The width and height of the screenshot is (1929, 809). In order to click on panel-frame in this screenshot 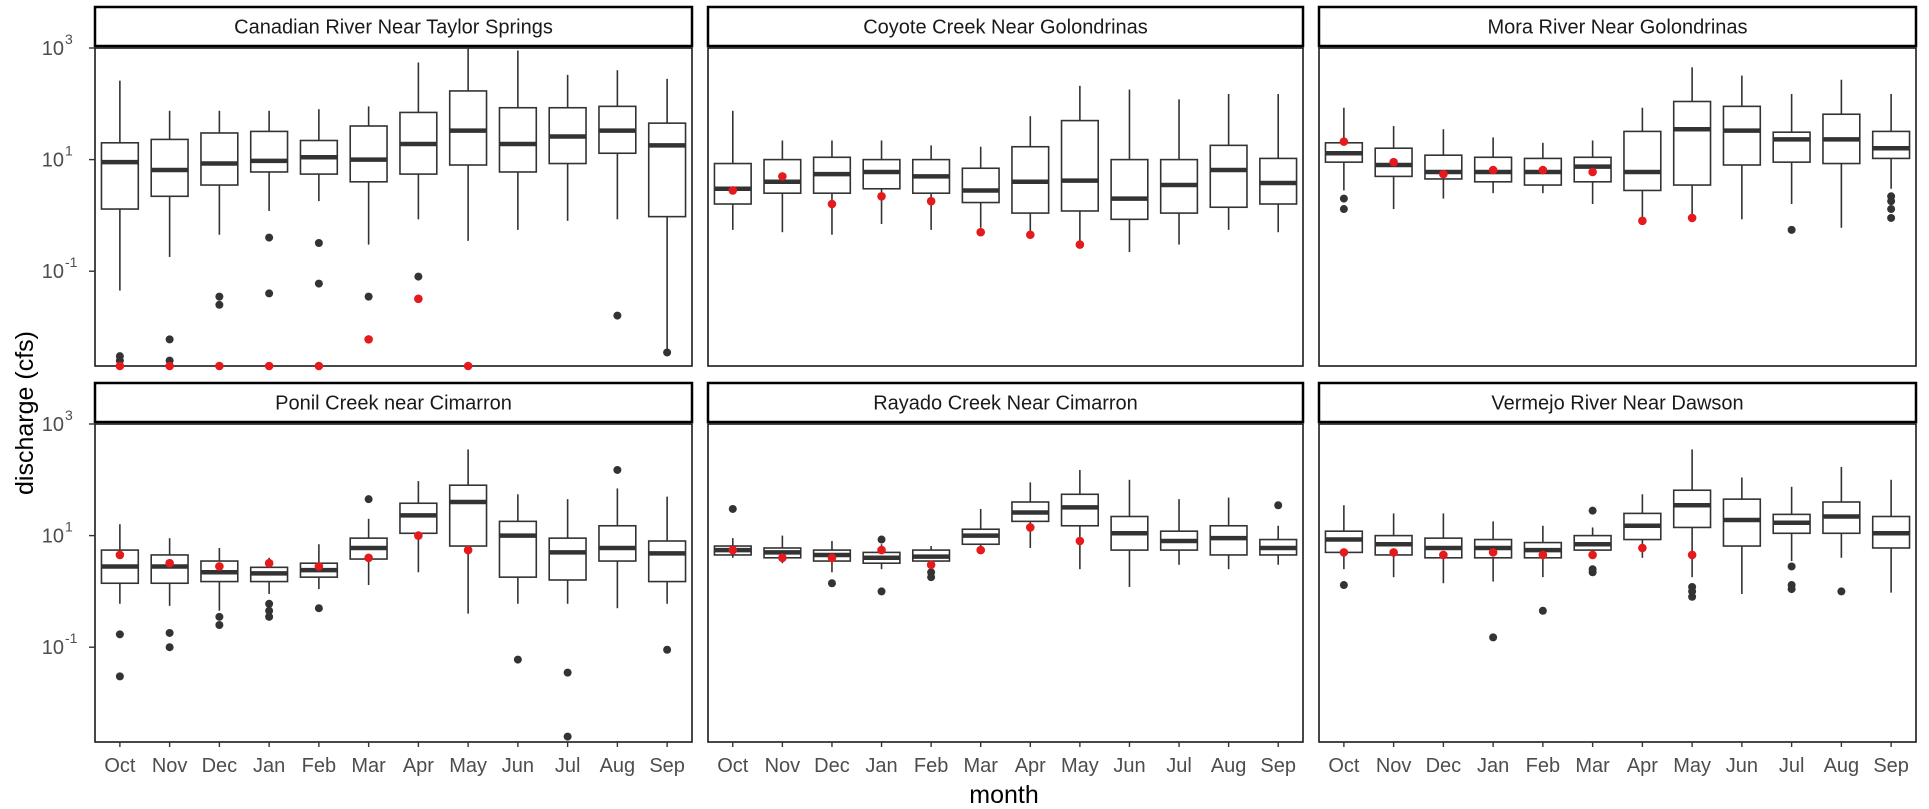, I will do `click(1617, 583)`.